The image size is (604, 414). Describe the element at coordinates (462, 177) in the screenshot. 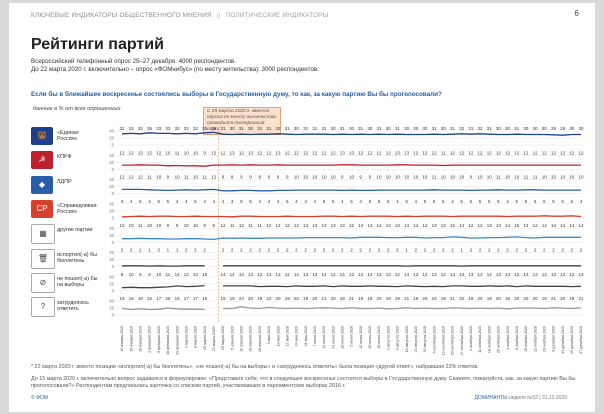

I see `series-2-value-37: 10` at that location.